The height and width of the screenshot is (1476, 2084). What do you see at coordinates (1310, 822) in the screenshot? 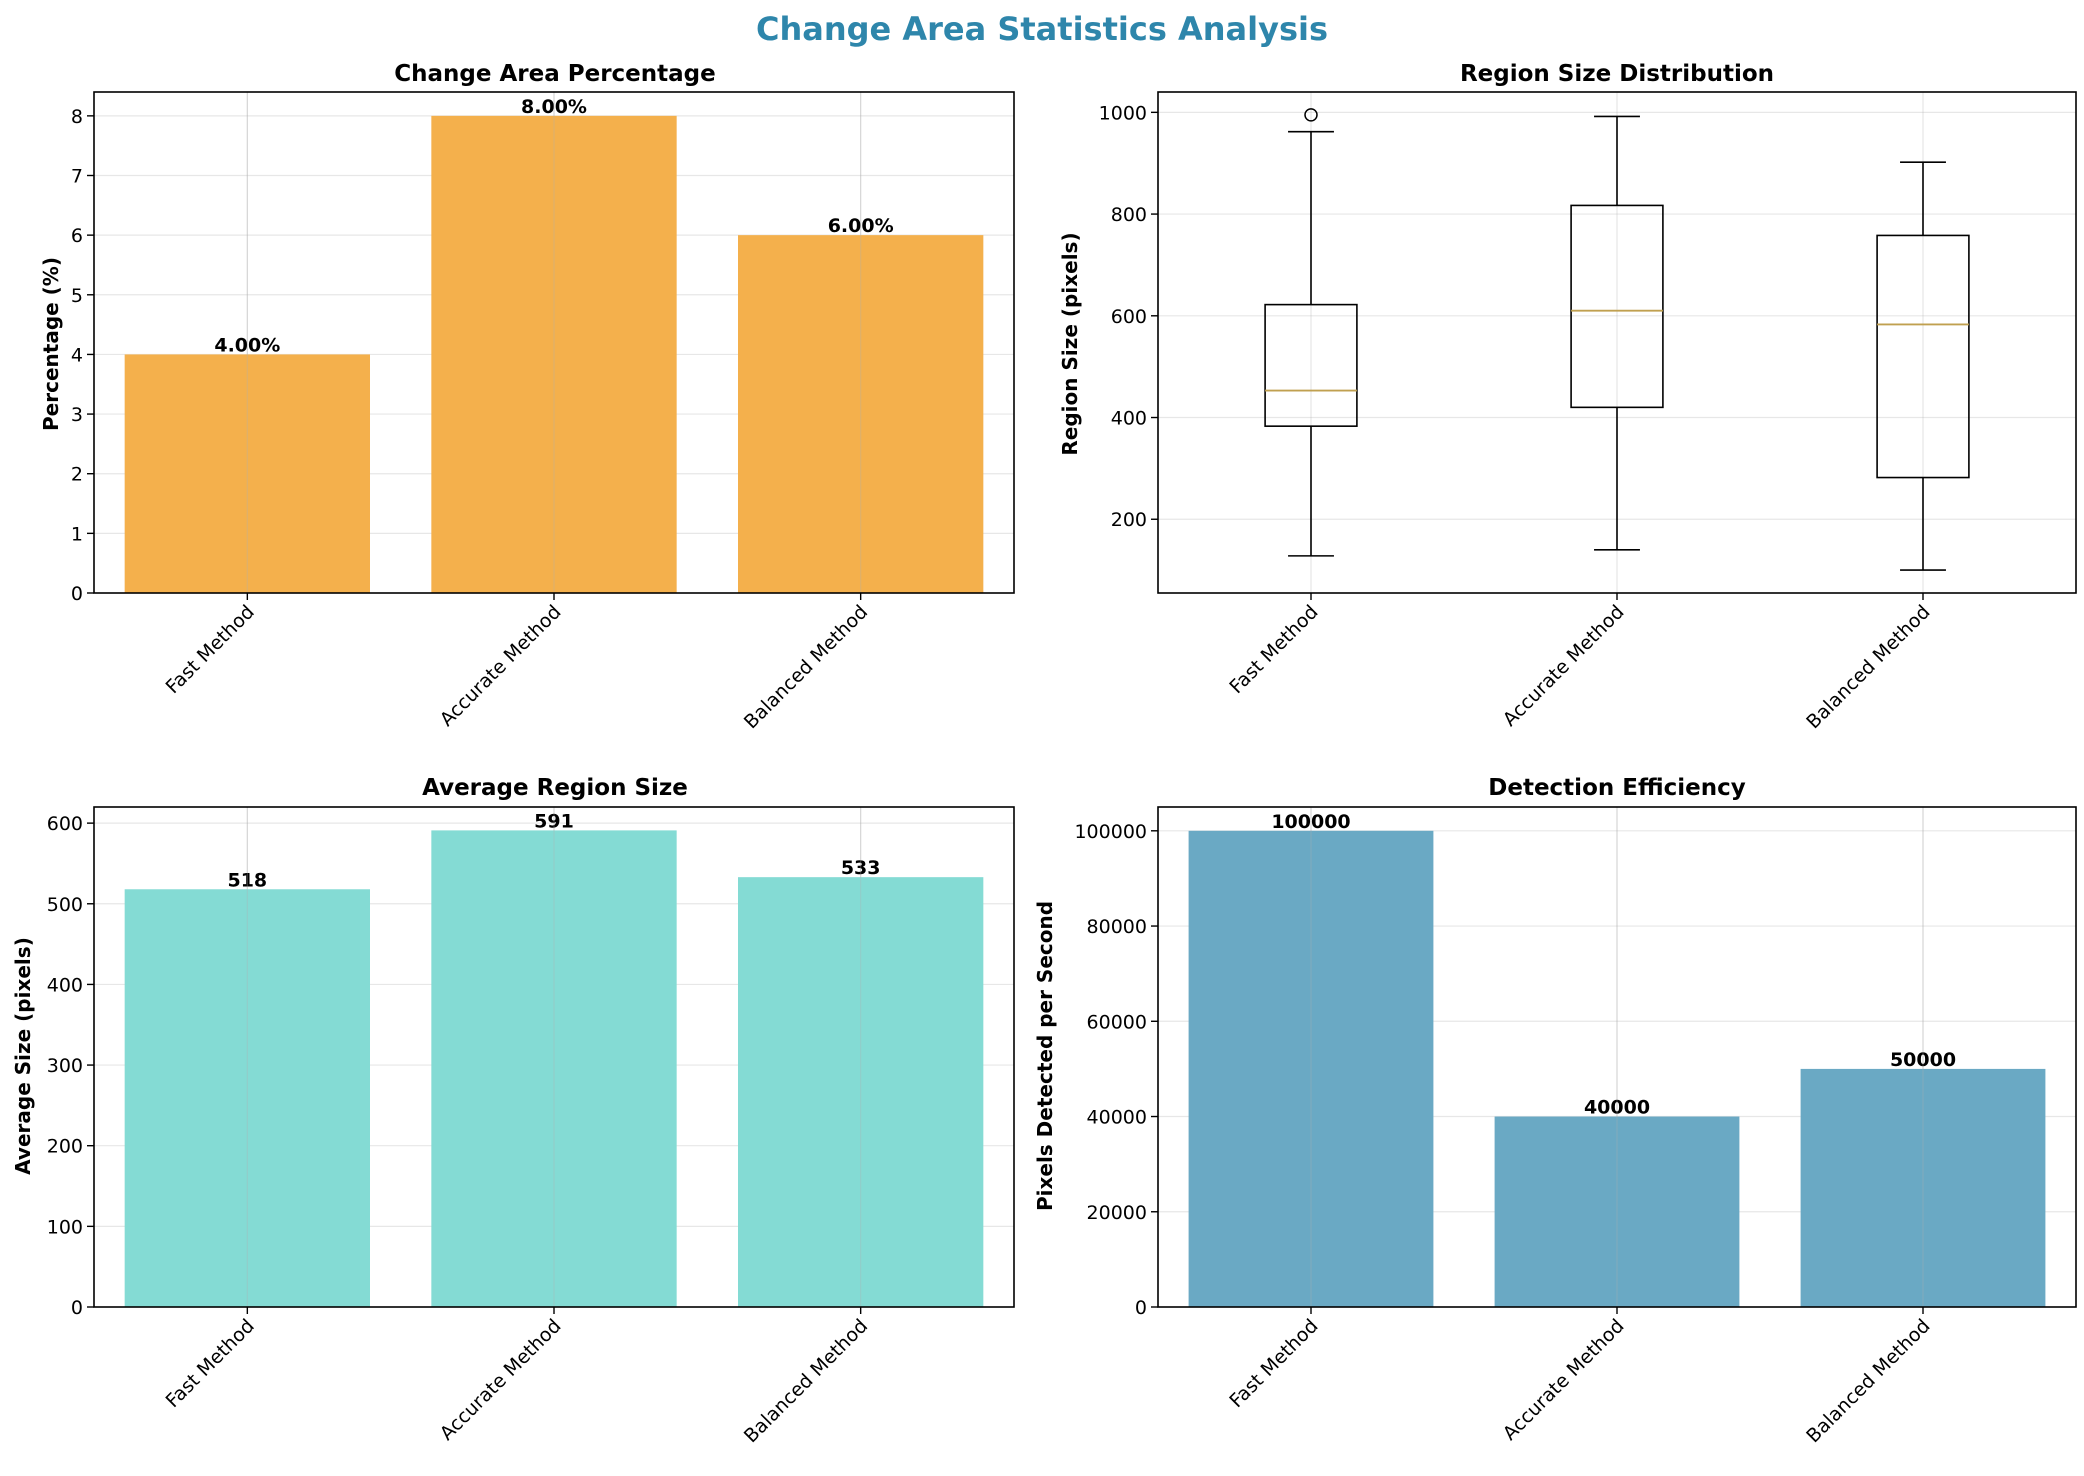
I see `bar-value-label: 100000` at bounding box center [1310, 822].